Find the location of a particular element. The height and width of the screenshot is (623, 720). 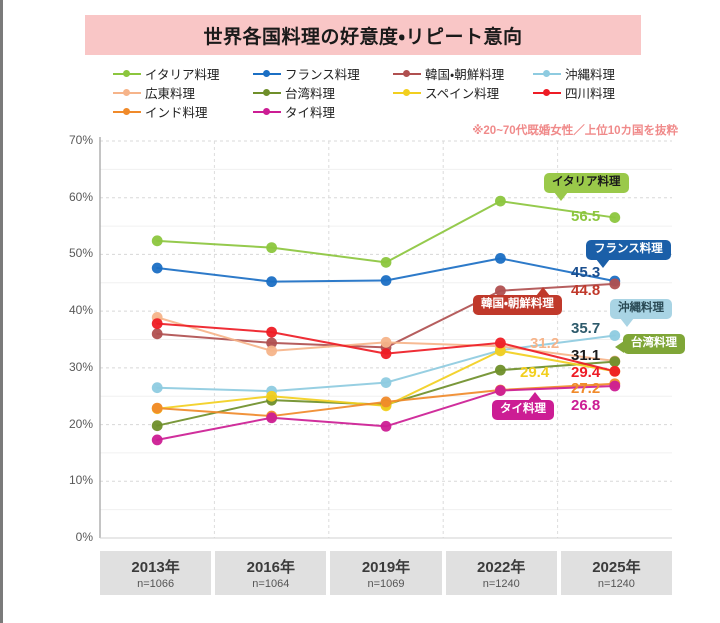

x-axis-category: 2022年 n=1240 is located at coordinates (501, 573).